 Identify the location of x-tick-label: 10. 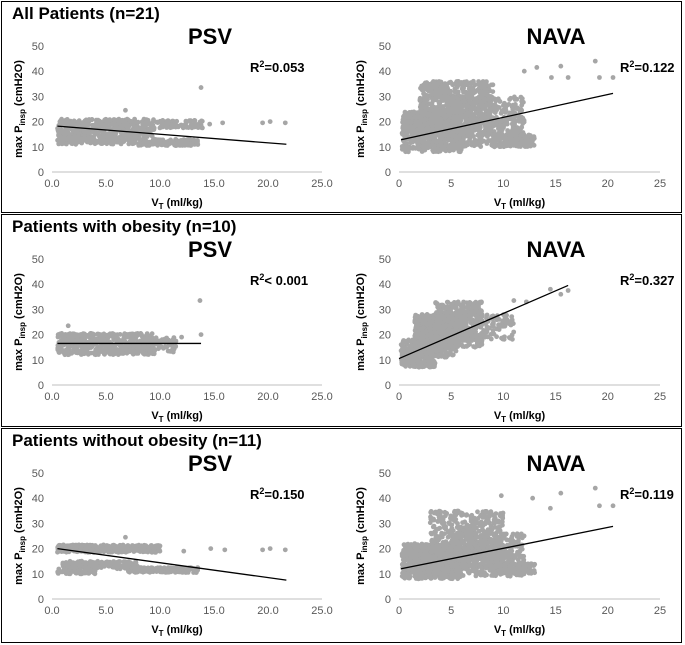
(503, 184).